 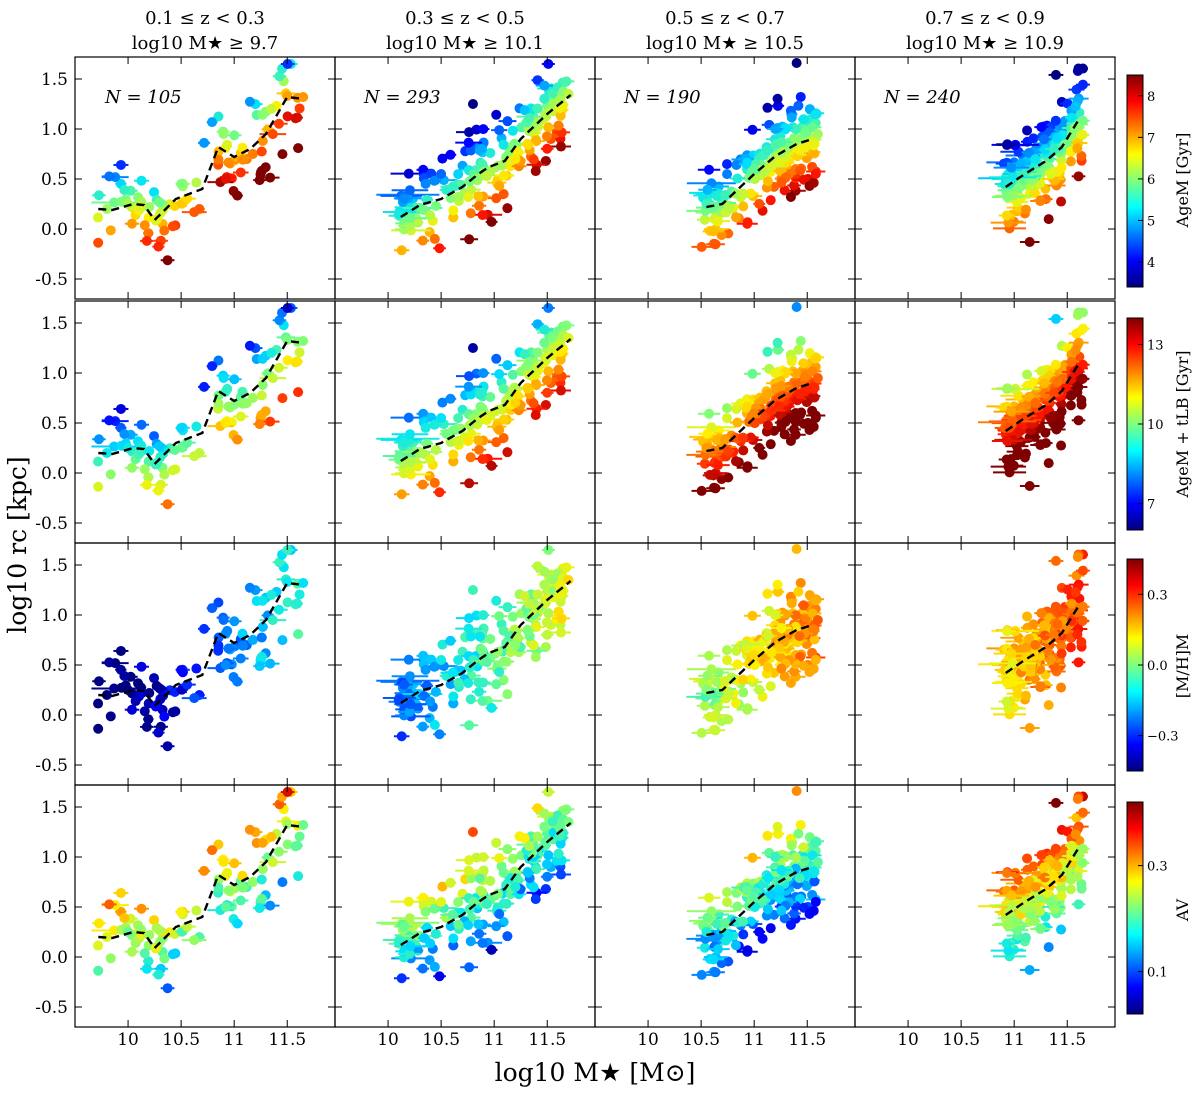 What do you see at coordinates (985, 664) in the screenshot?
I see `panel-r3-c4` at bounding box center [985, 664].